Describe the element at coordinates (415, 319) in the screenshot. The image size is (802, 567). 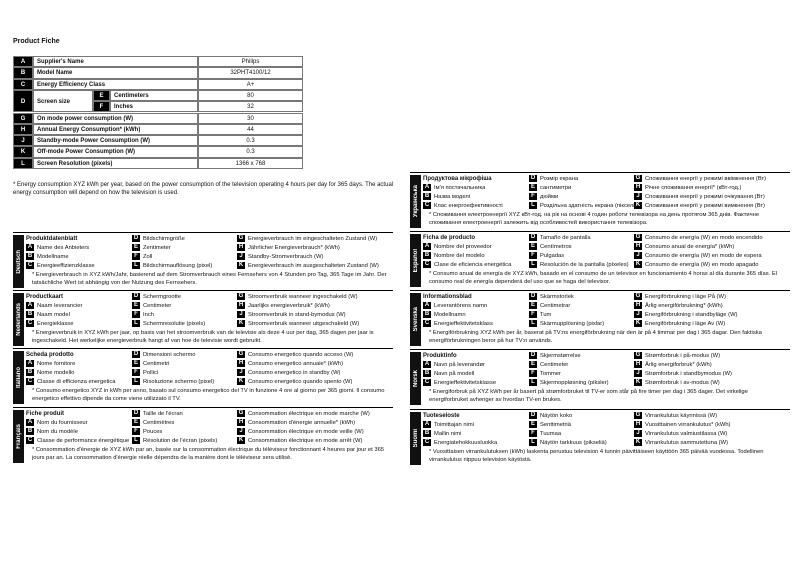
I see `language-tab: Svenska` at that location.